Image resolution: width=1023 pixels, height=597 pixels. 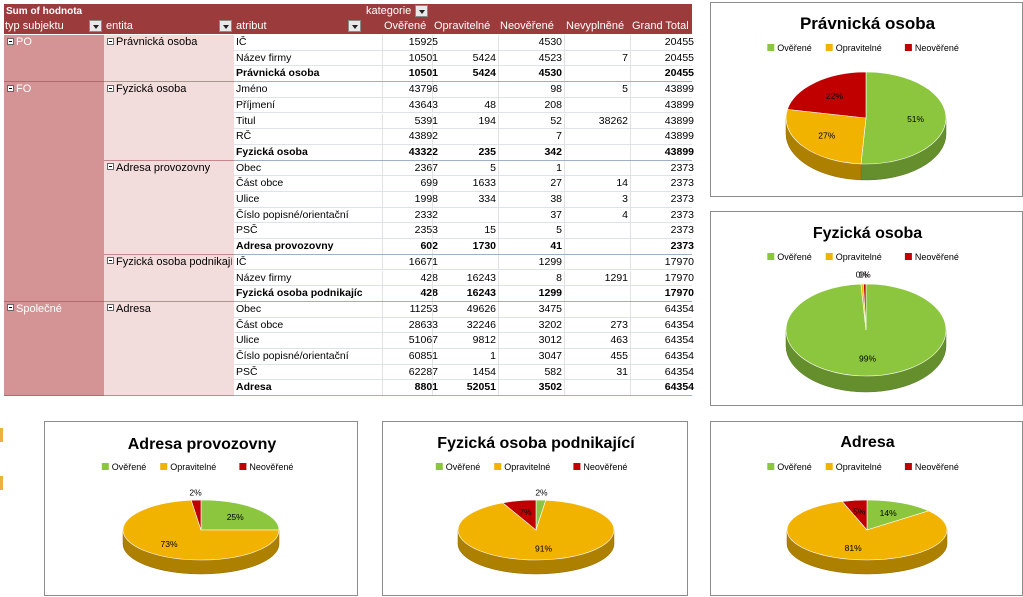 I want to click on value-cell: 48, so click(x=490, y=104).